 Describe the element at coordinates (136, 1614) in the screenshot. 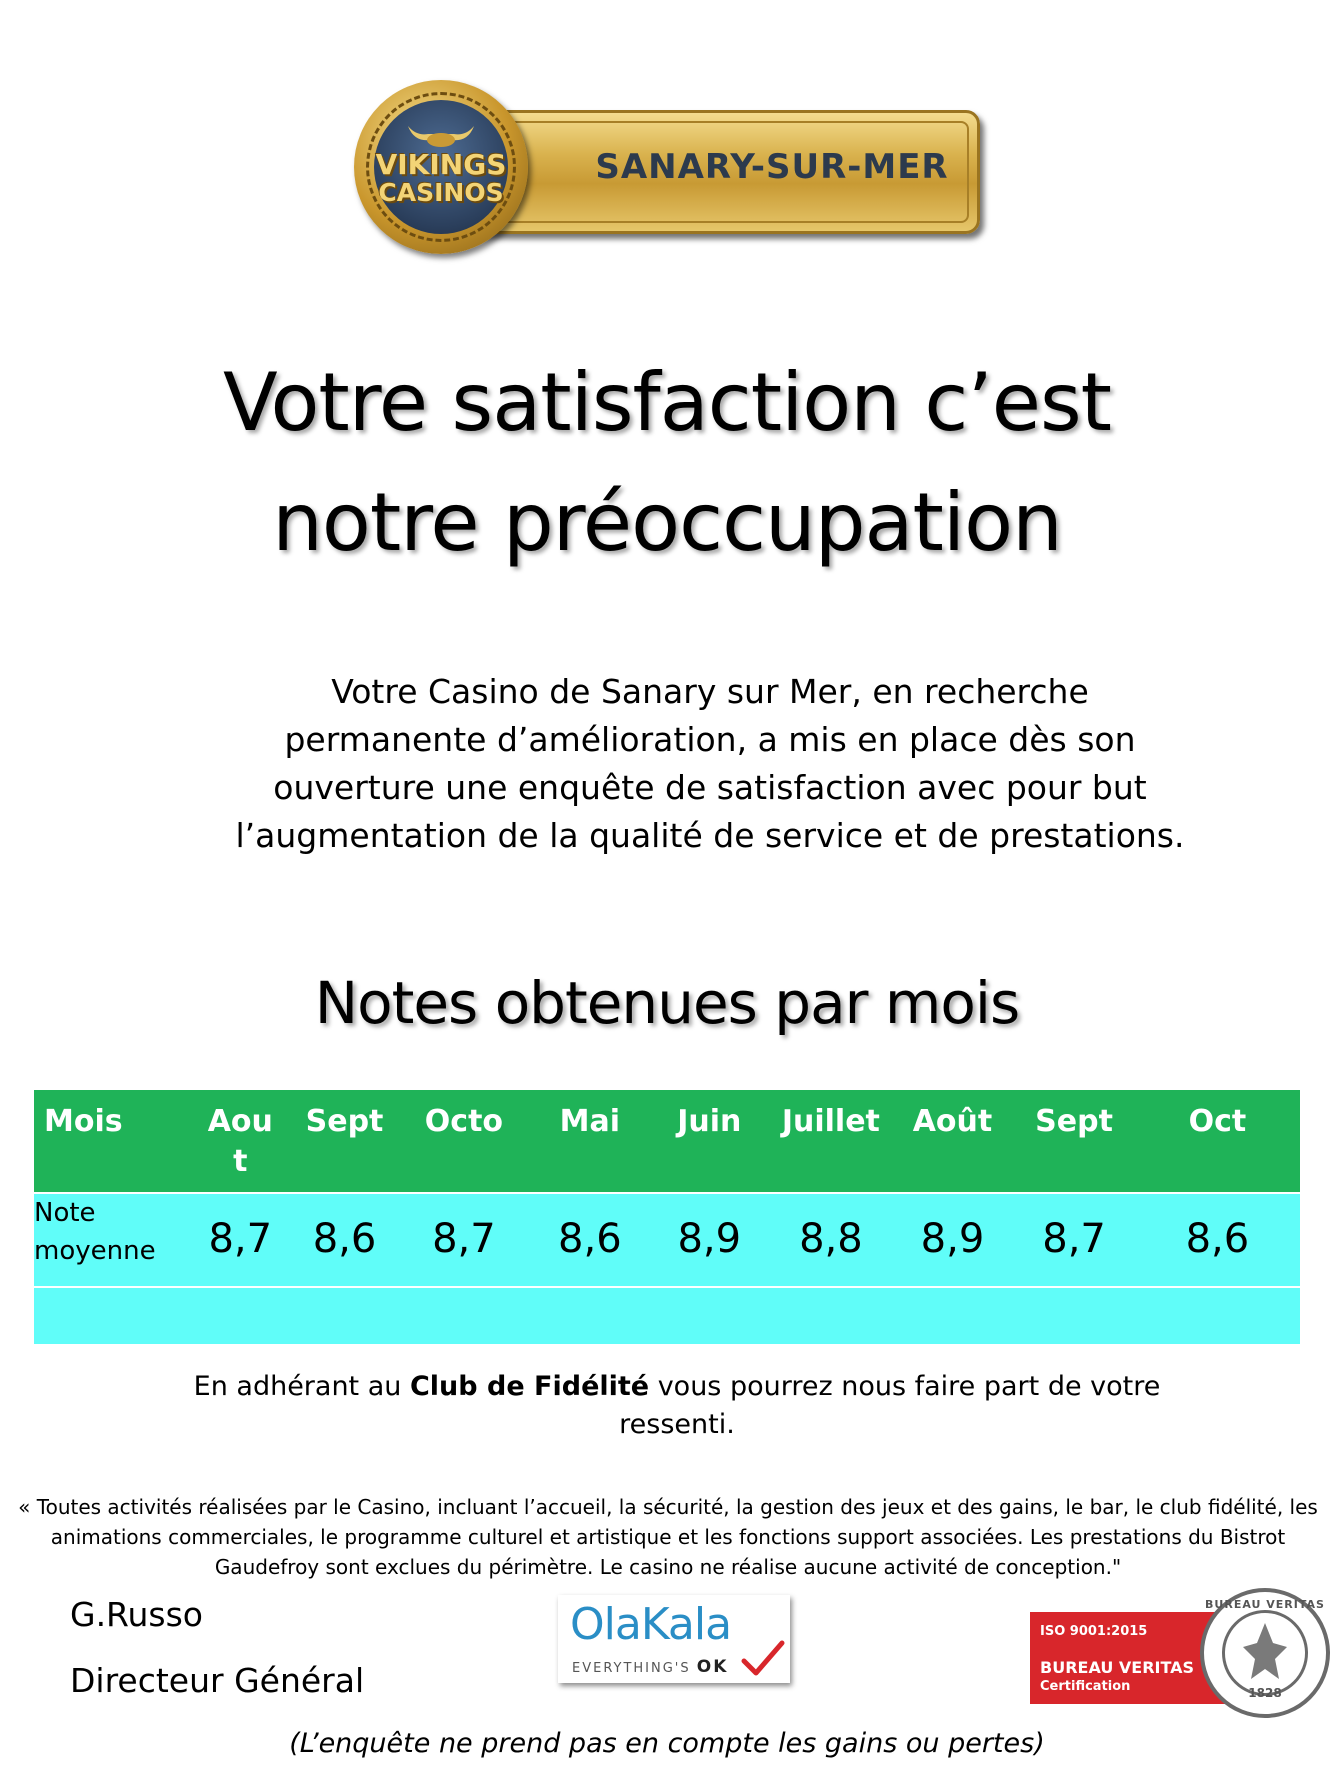

I see `signer-name: G.Russo` at that location.